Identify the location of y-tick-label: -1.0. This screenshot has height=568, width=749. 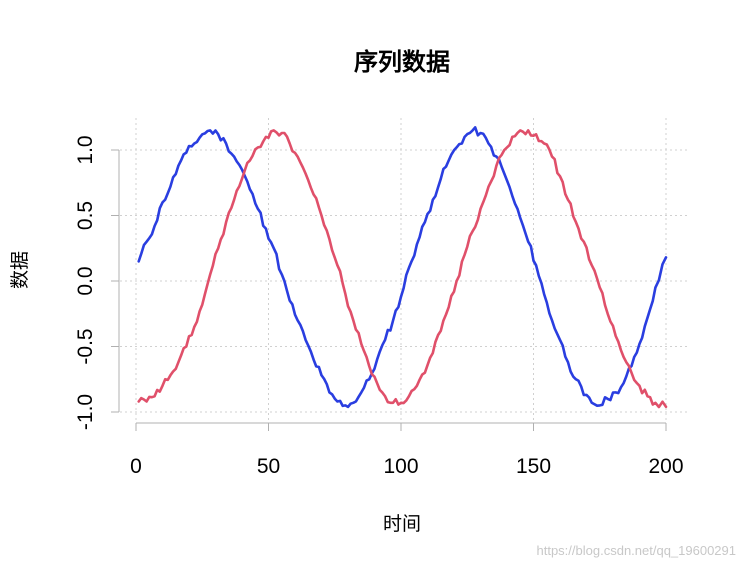
(85, 412).